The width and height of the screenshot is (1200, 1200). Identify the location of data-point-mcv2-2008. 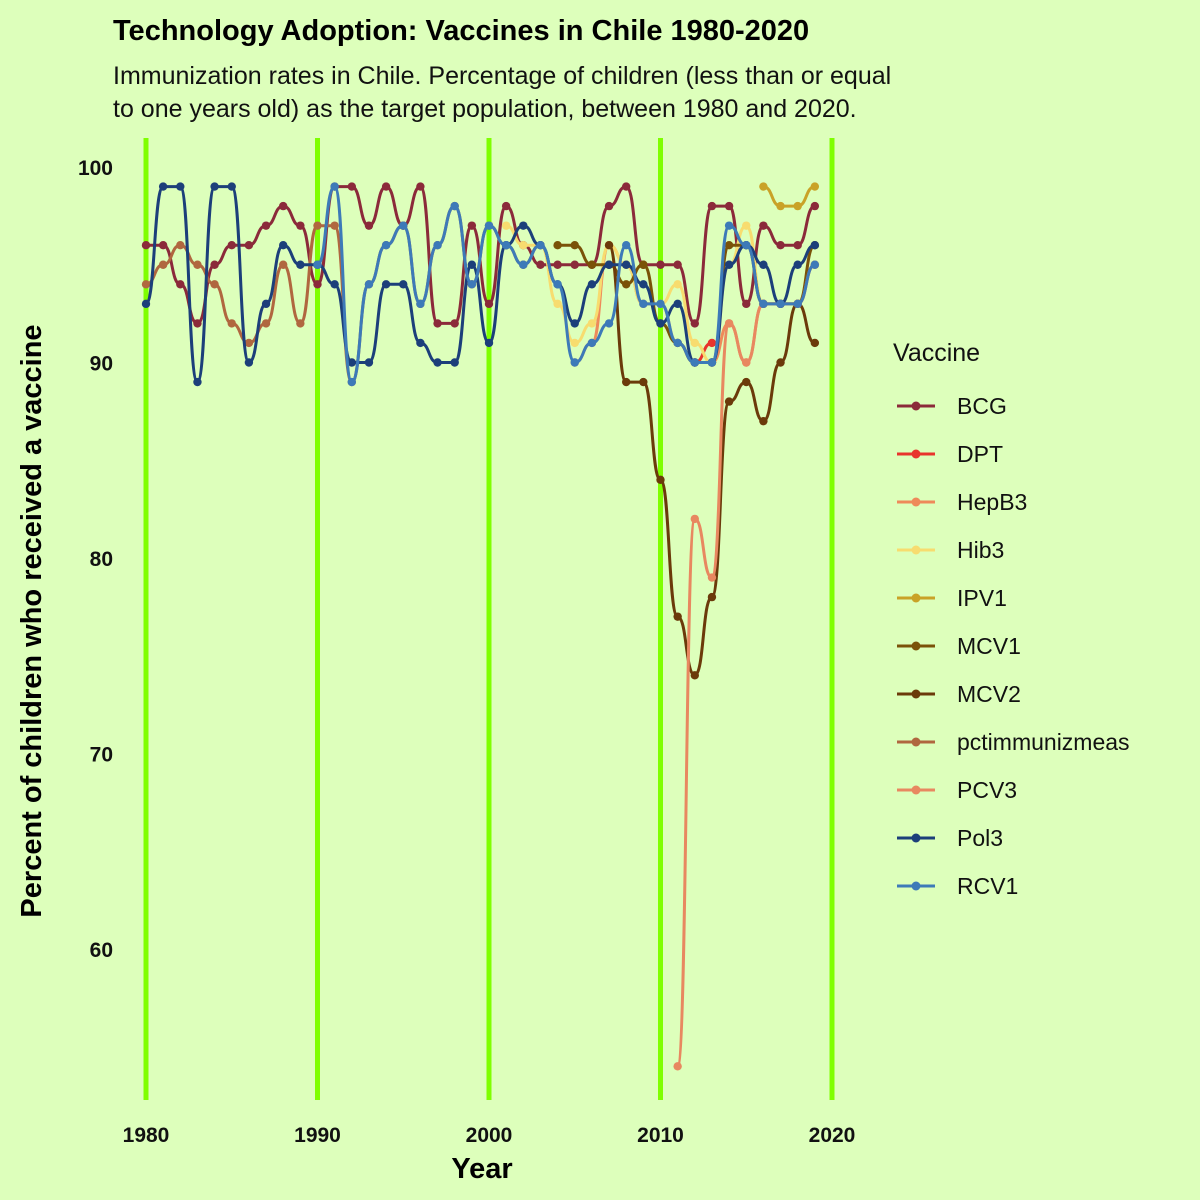
(626, 382).